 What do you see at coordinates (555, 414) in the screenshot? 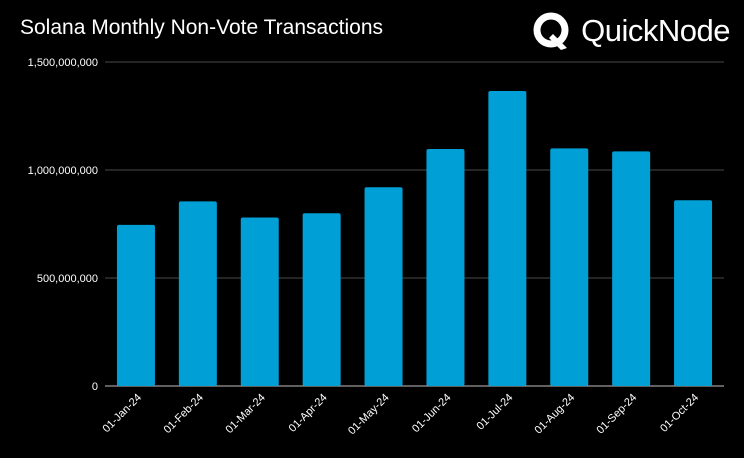
I see `x-tick-label: 01-Aug-24` at bounding box center [555, 414].